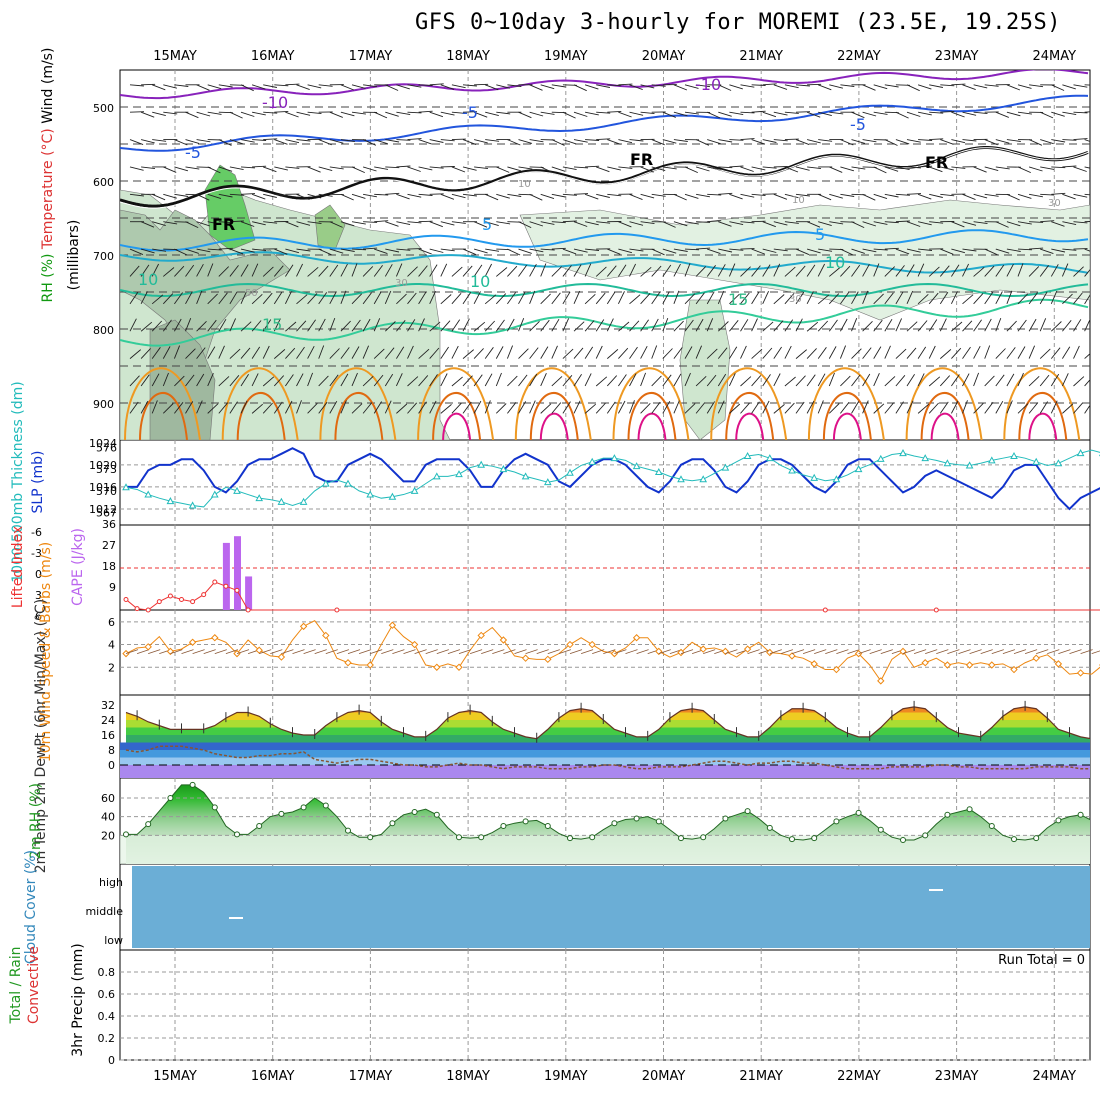  Describe the element at coordinates (770, 652) in the screenshot. I see `wind-speed-point` at that location.